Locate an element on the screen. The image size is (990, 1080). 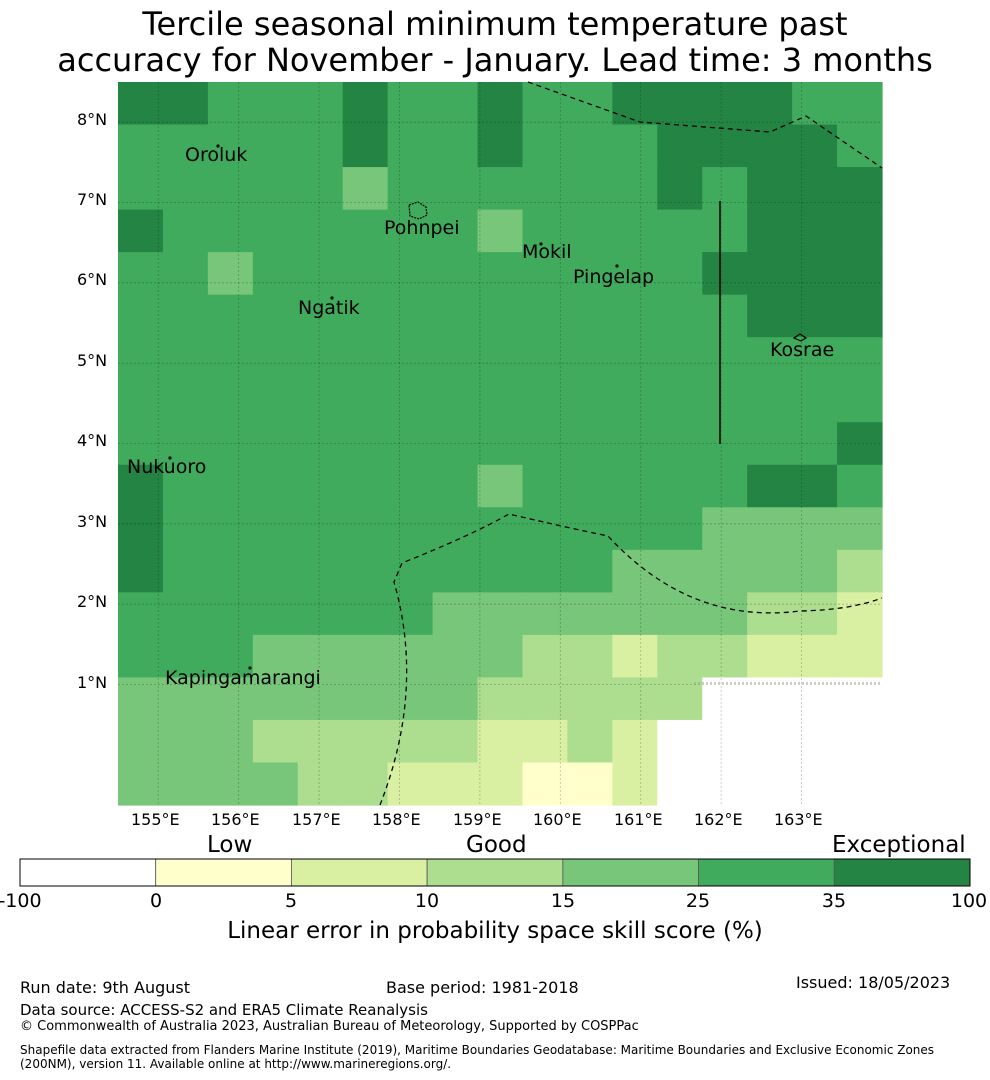
lon-tick-158e: 158°E is located at coordinates (396, 819).